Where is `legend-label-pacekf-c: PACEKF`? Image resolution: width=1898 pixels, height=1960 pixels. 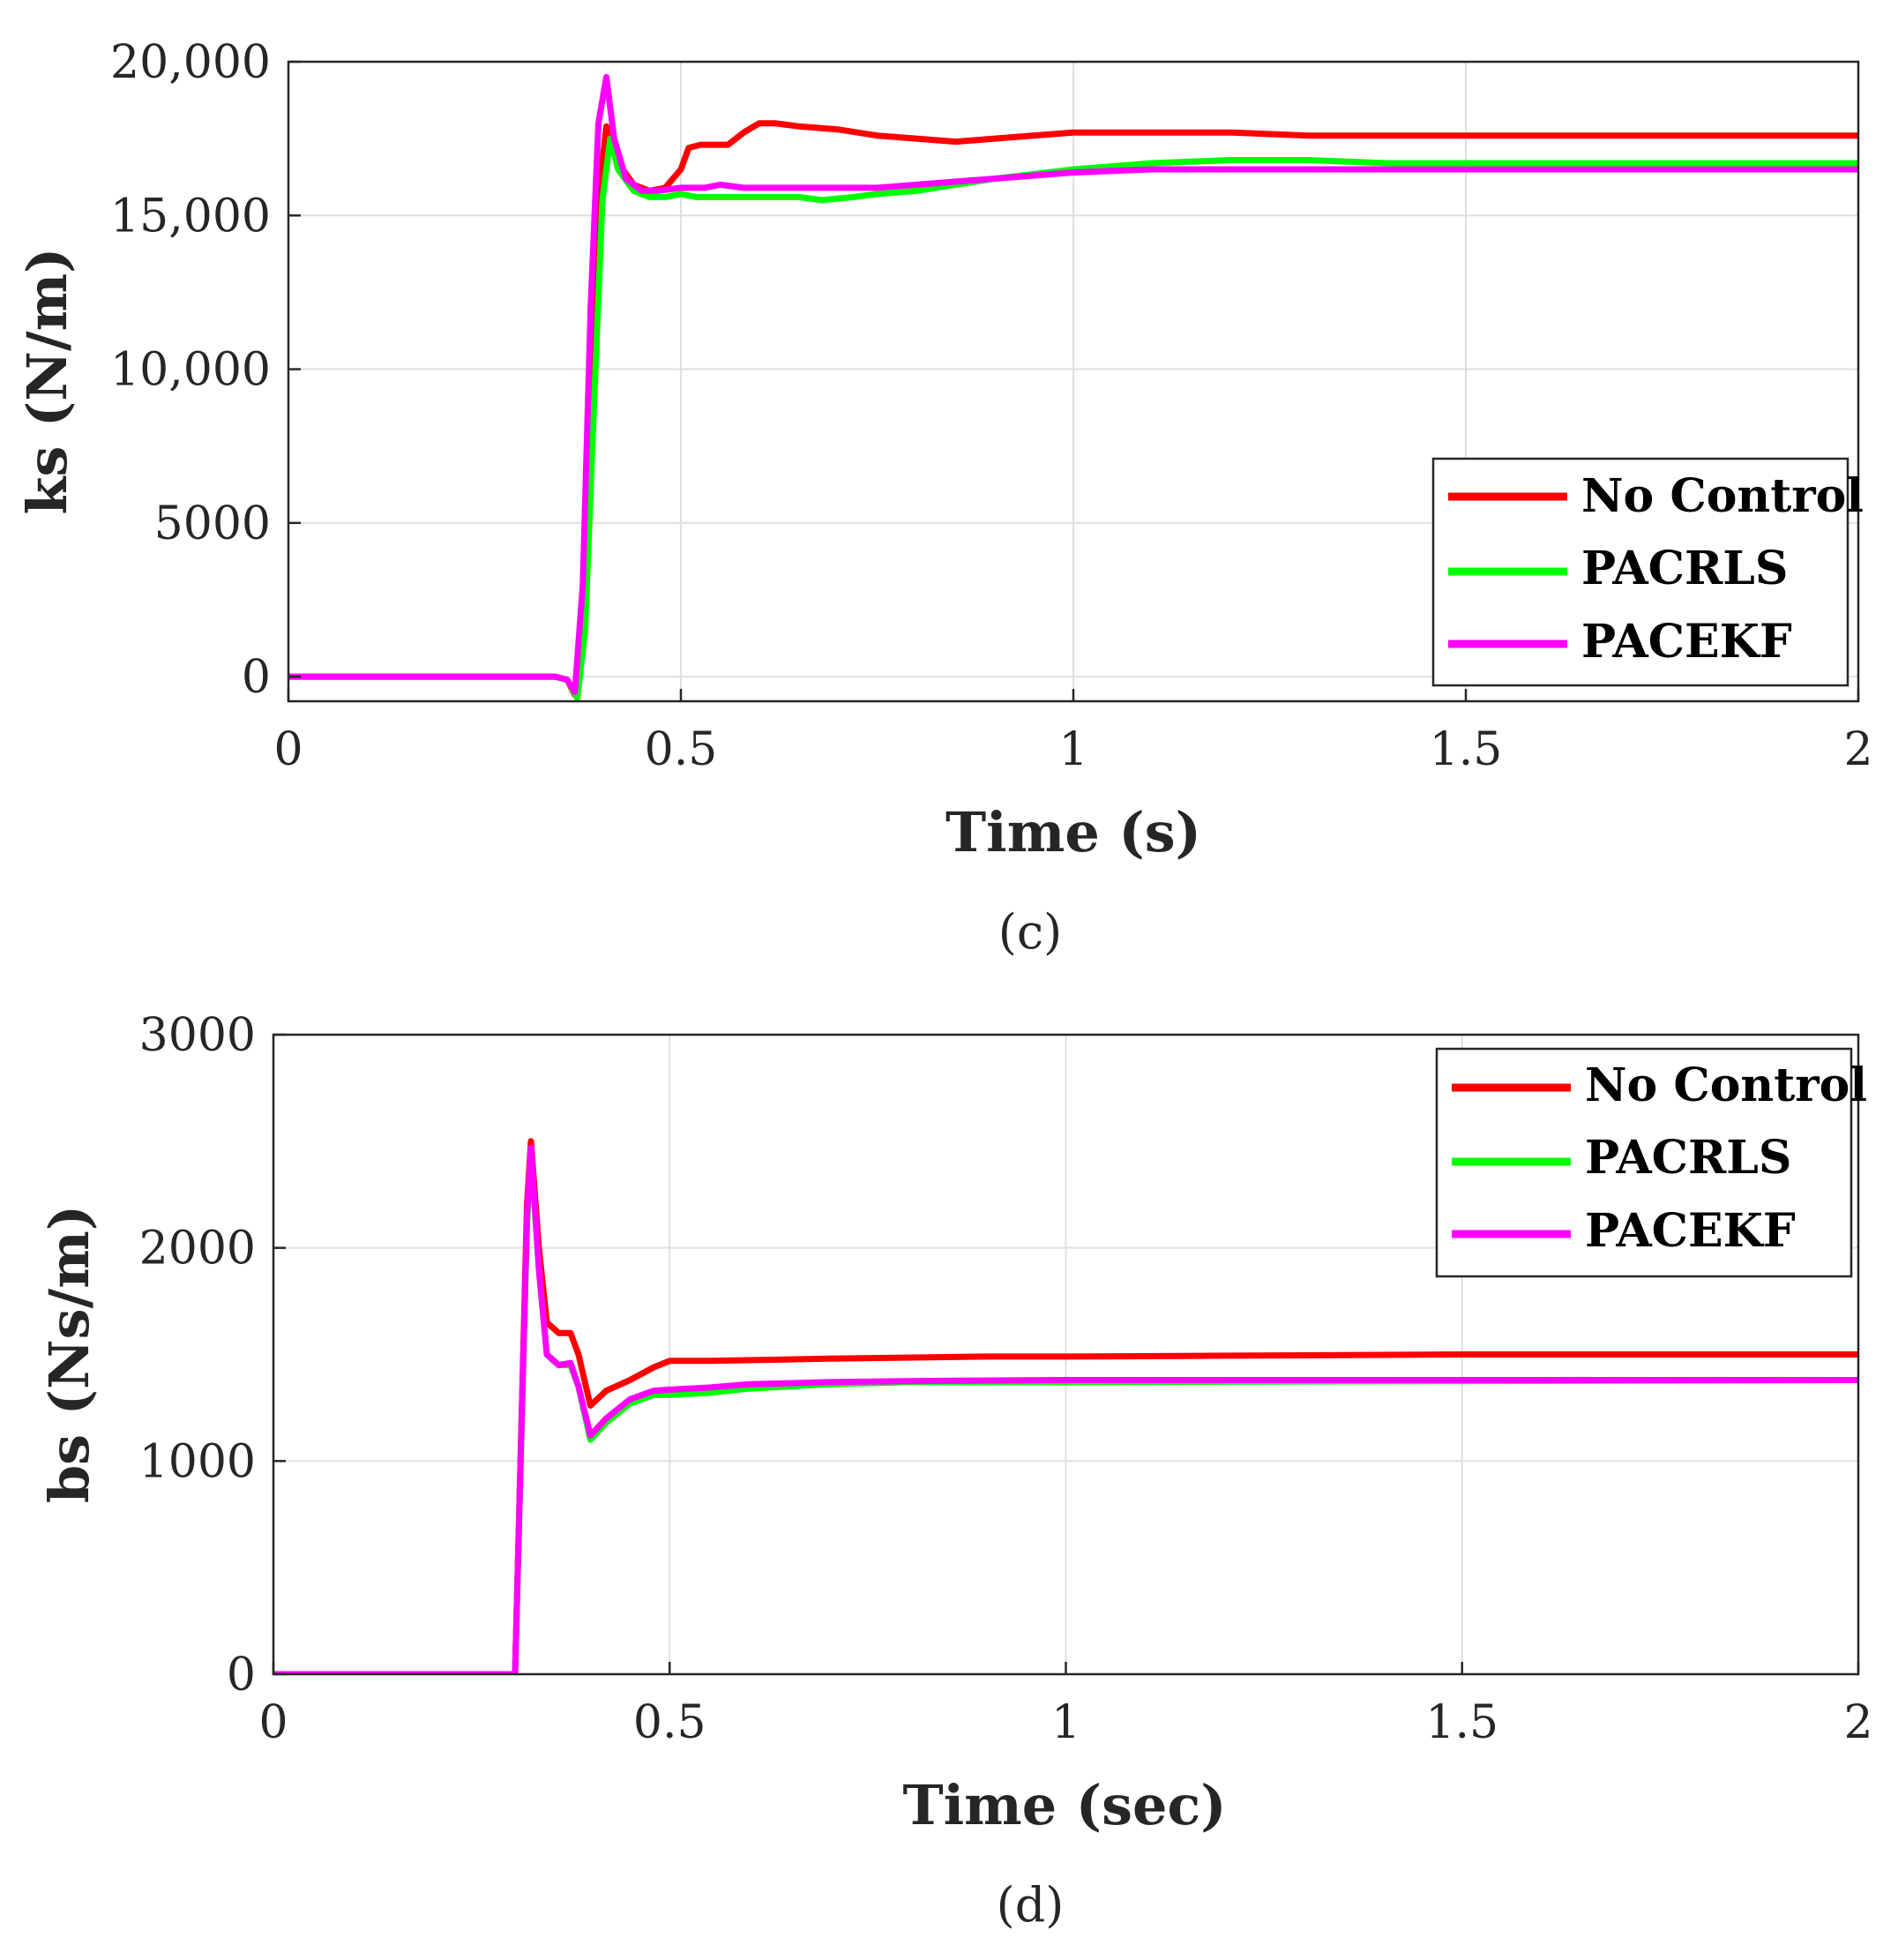 legend-label-pacekf-c: PACEKF is located at coordinates (1686, 642).